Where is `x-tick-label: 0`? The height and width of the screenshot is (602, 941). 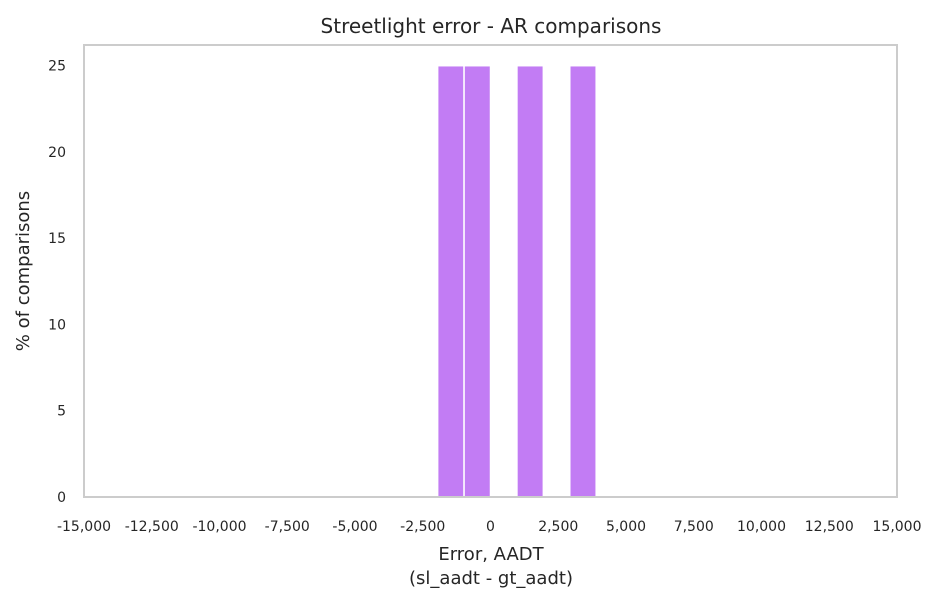
x-tick-label: 0 is located at coordinates (490, 527).